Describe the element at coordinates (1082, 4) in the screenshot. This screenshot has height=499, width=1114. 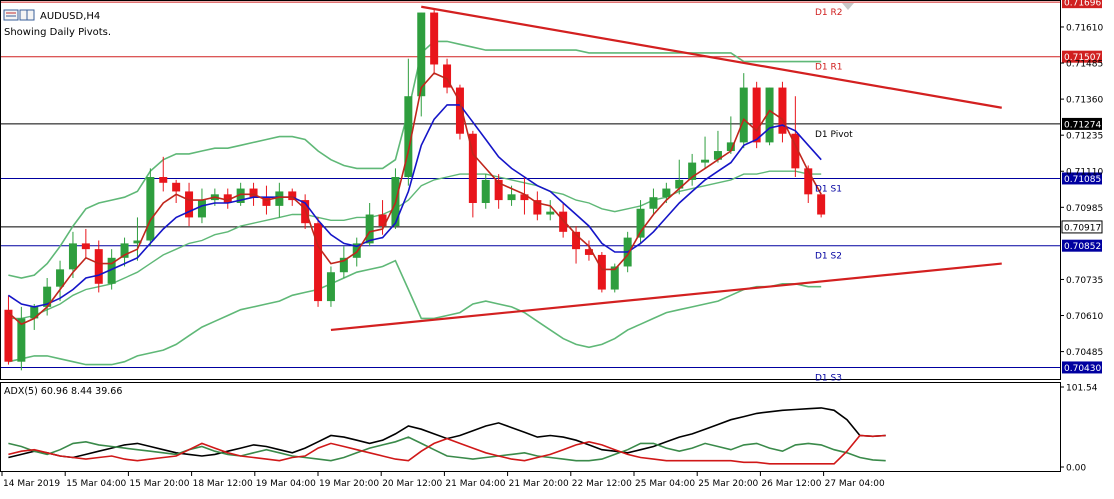
I see `pivot-price-label: 0.71696` at that location.